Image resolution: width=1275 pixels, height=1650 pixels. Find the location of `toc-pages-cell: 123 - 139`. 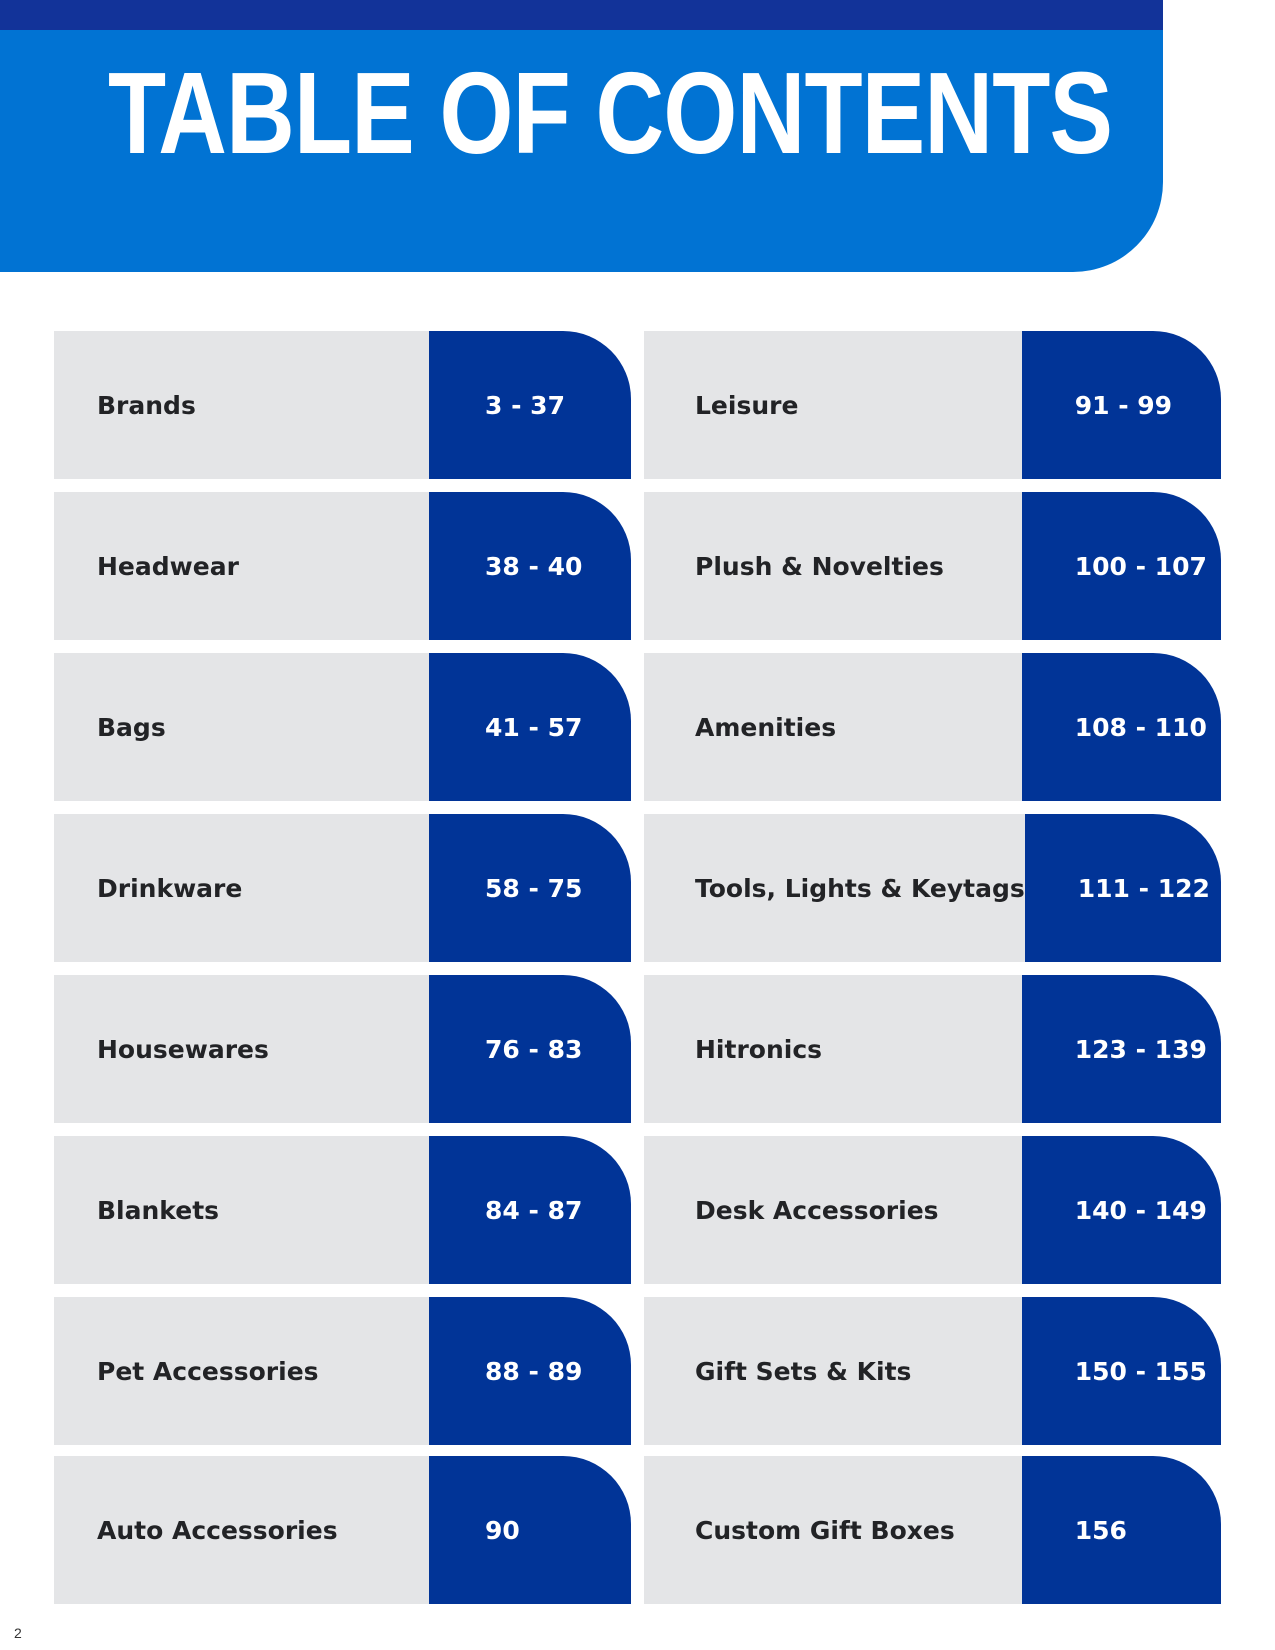

toc-pages-cell: 123 - 139 is located at coordinates (1121, 1049).